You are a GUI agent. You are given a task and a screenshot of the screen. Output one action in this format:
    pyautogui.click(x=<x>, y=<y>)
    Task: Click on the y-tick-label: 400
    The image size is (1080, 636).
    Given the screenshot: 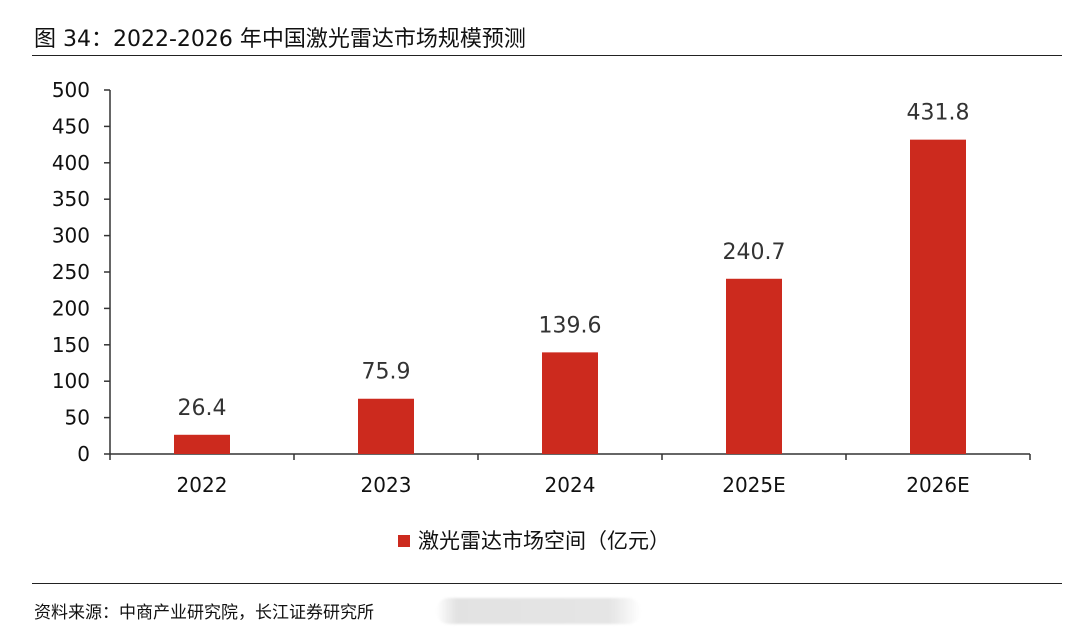 What is the action you would take?
    pyautogui.click(x=71, y=163)
    